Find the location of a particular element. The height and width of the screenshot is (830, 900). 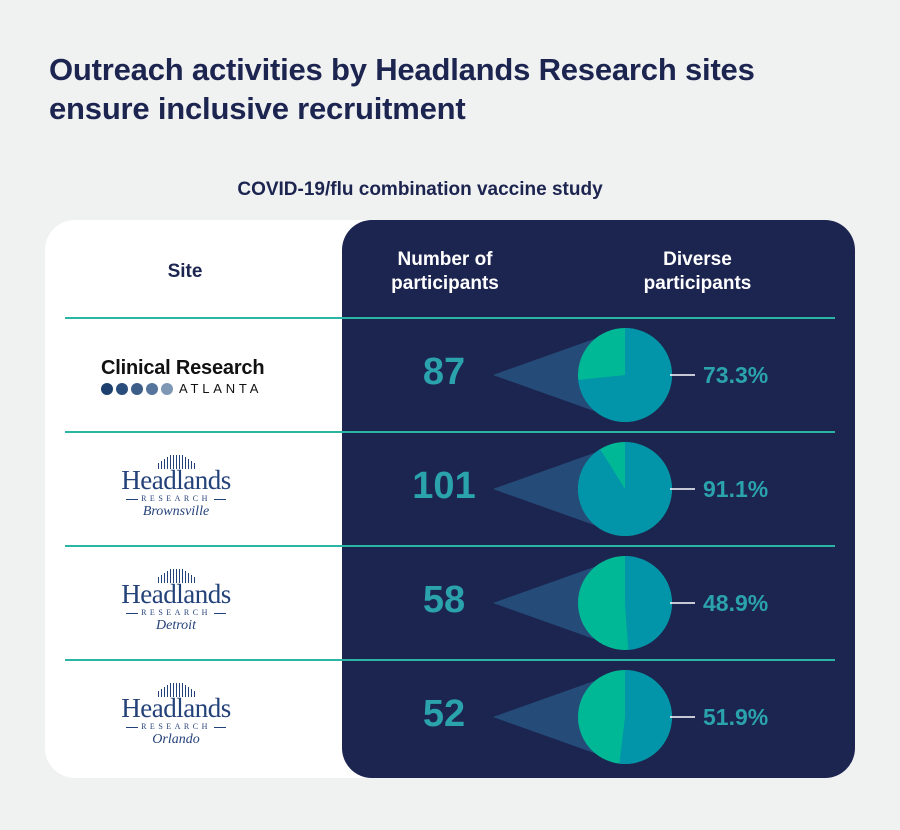

participants-value: 87 is located at coordinates (444, 372).